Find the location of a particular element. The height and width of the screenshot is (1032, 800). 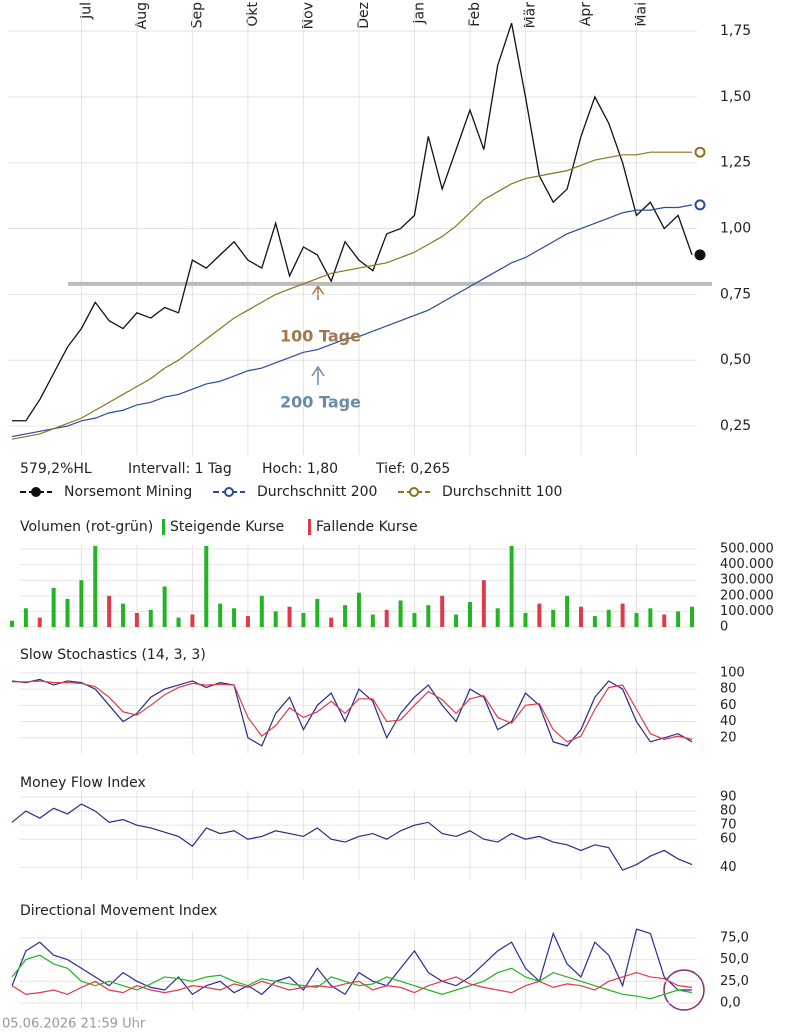

y-tick-label: 400.000 is located at coordinates (747, 564).